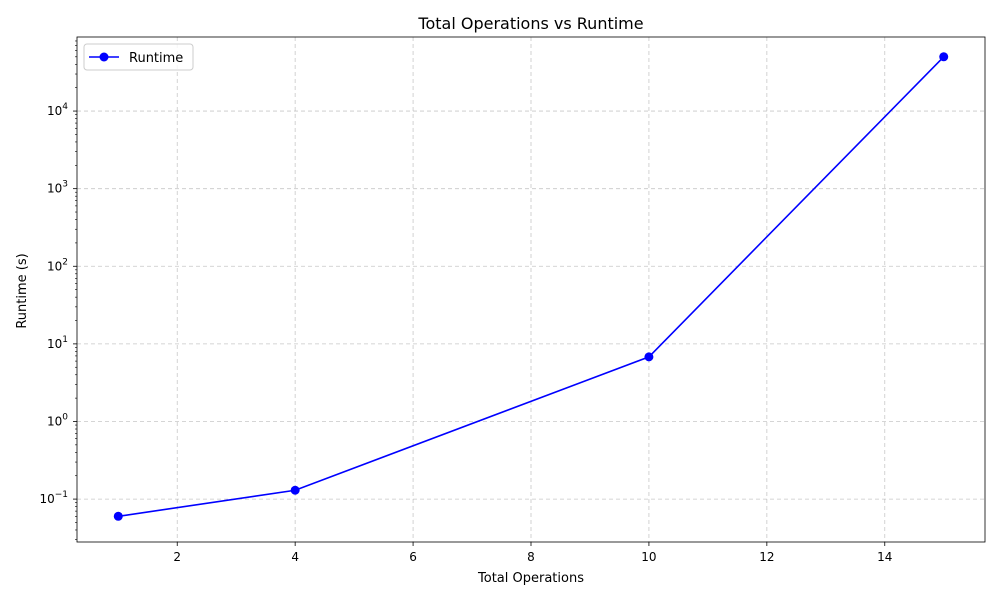 Image resolution: width=1000 pixels, height=604 pixels. Describe the element at coordinates (58, 304) in the screenshot. I see `y-axis-ticks: 10⁻¹ 10⁰ 10¹ 10² 10³ 10⁴` at that location.